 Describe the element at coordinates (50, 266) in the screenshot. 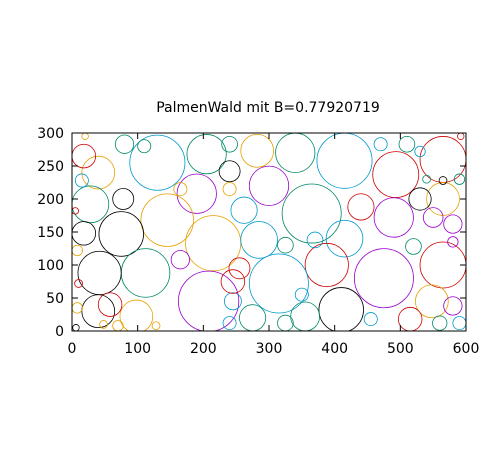

I see `y-tick-label: 100` at that location.